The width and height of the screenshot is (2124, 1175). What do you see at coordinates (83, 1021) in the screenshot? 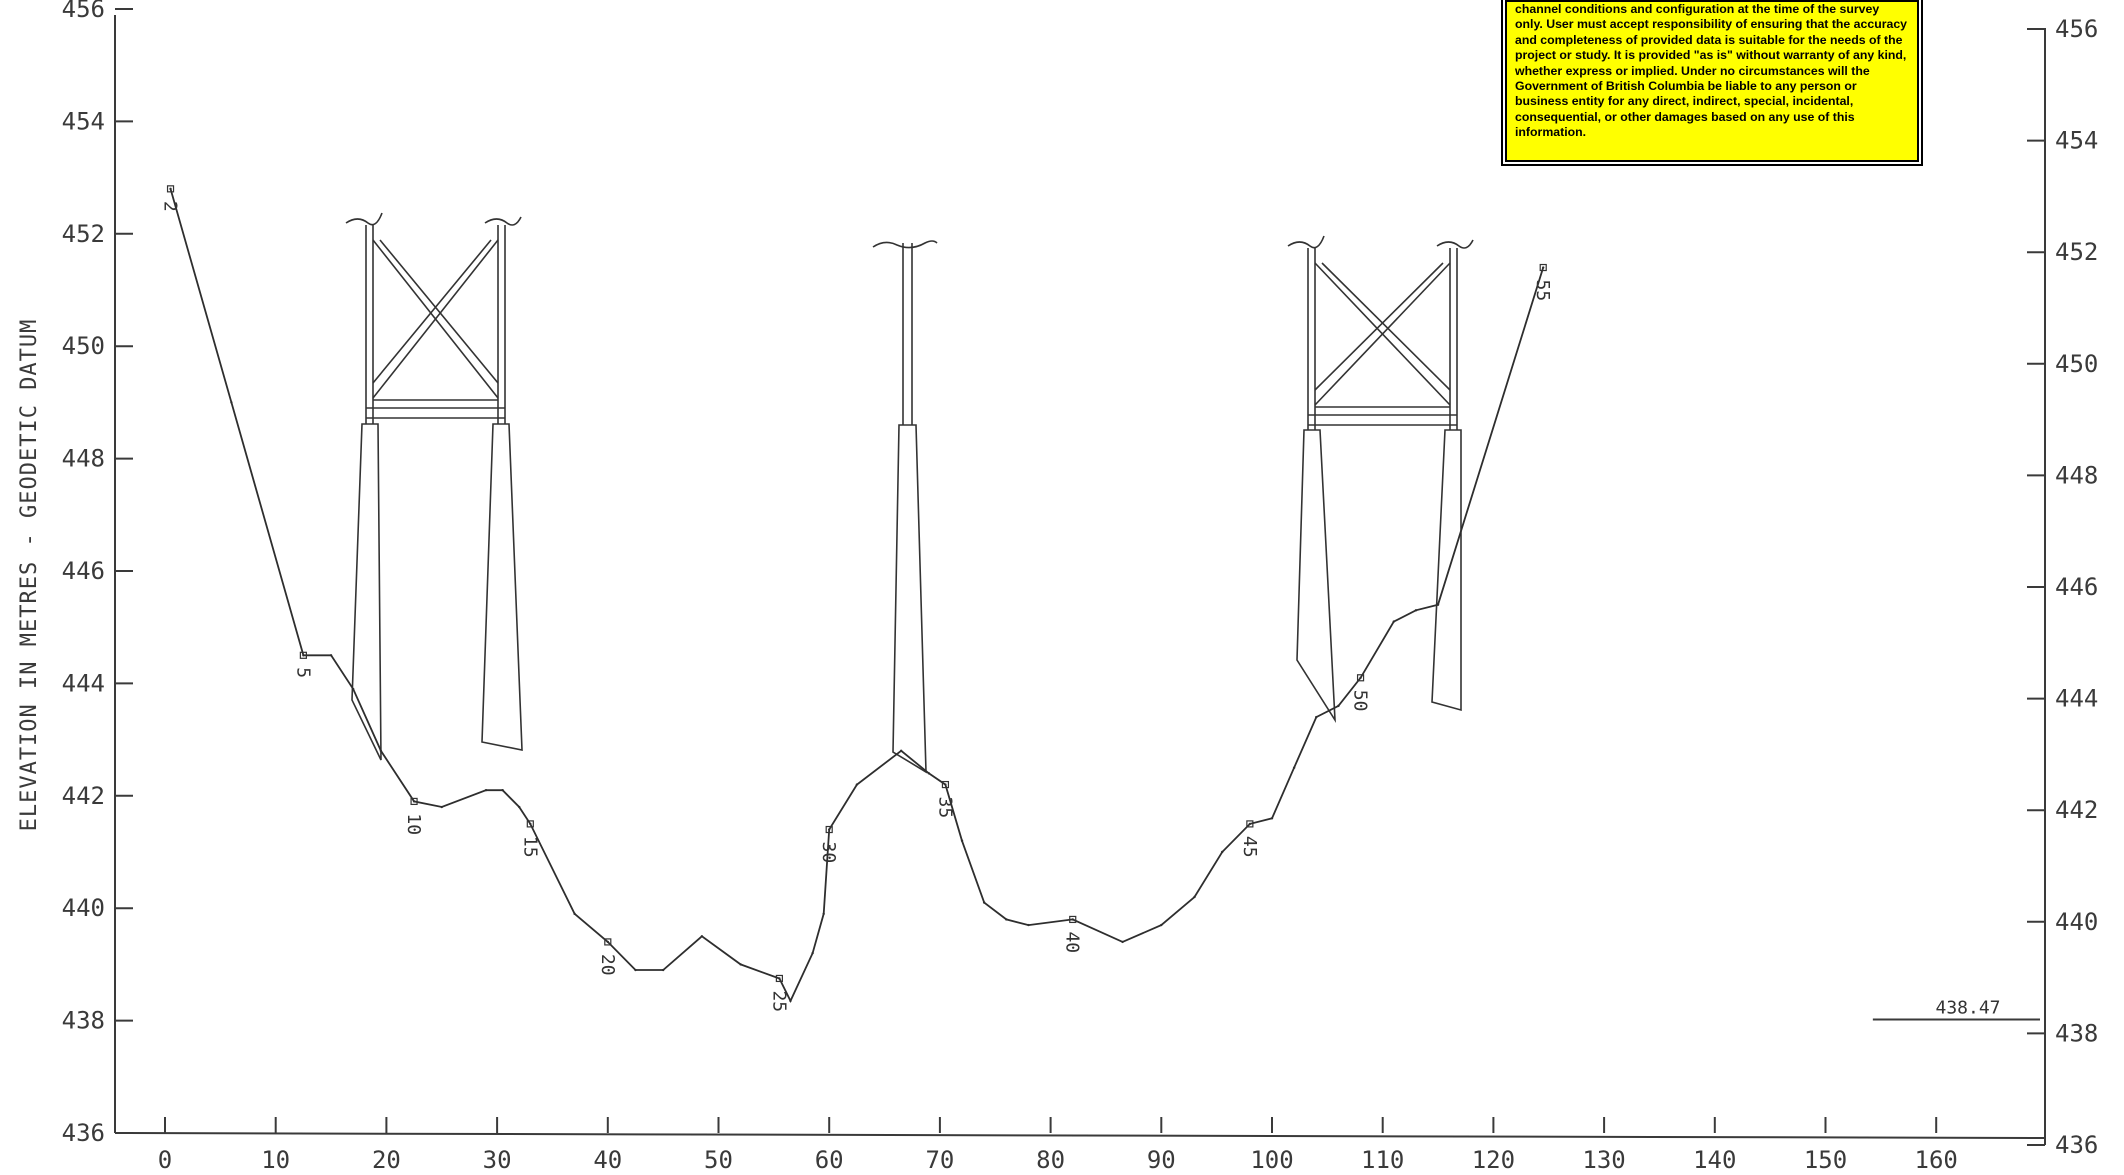
I see `y-tick-label-left: 438` at bounding box center [83, 1021].